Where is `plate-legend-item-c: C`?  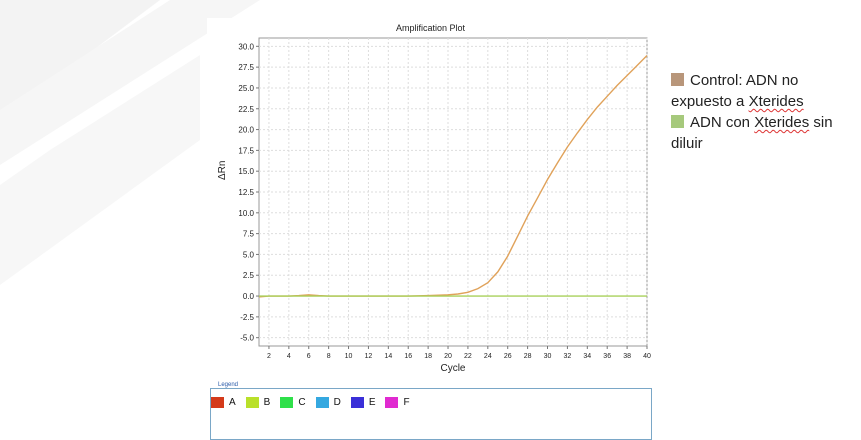
plate-legend-item-c: C is located at coordinates (293, 402).